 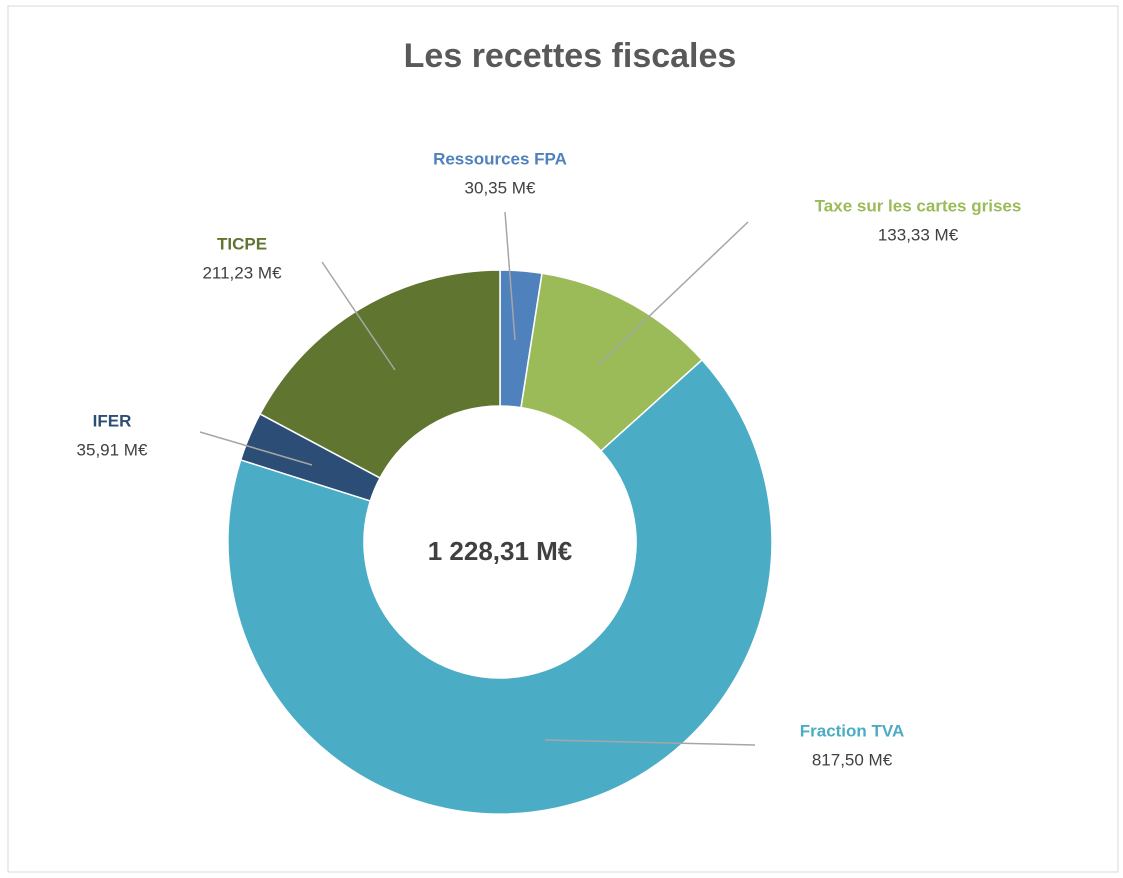 I want to click on category-label: Taxe sur les cartes grises, so click(x=918, y=205).